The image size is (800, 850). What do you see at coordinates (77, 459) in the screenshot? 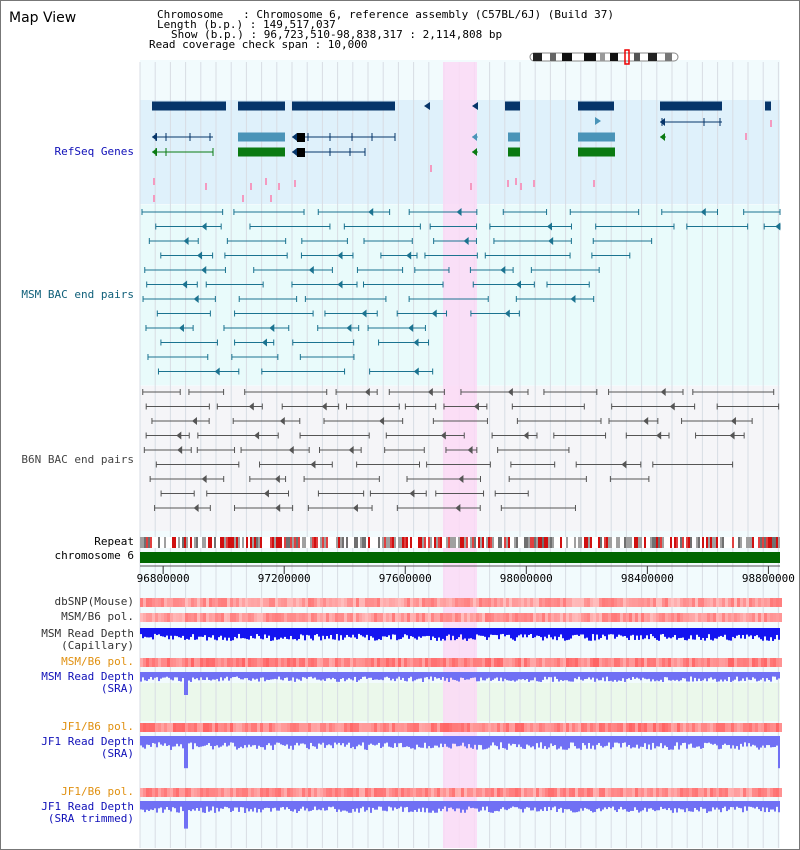
I see `track-label-b6n-bac: B6N BAC end pairs` at bounding box center [77, 459].